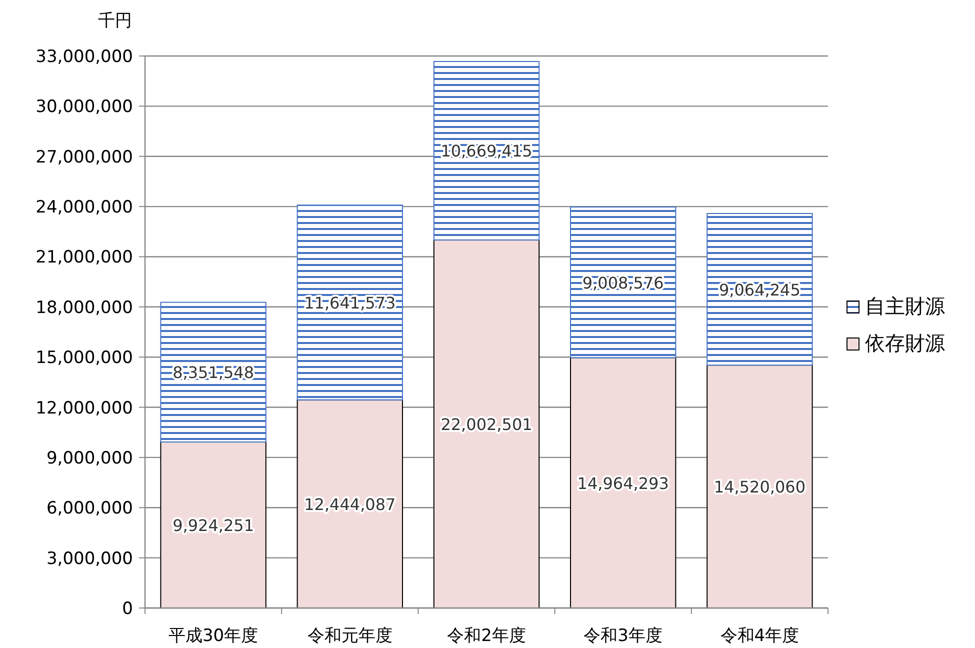  What do you see at coordinates (89, 508) in the screenshot?
I see `y-tick-label: 6,000,000` at bounding box center [89, 508].